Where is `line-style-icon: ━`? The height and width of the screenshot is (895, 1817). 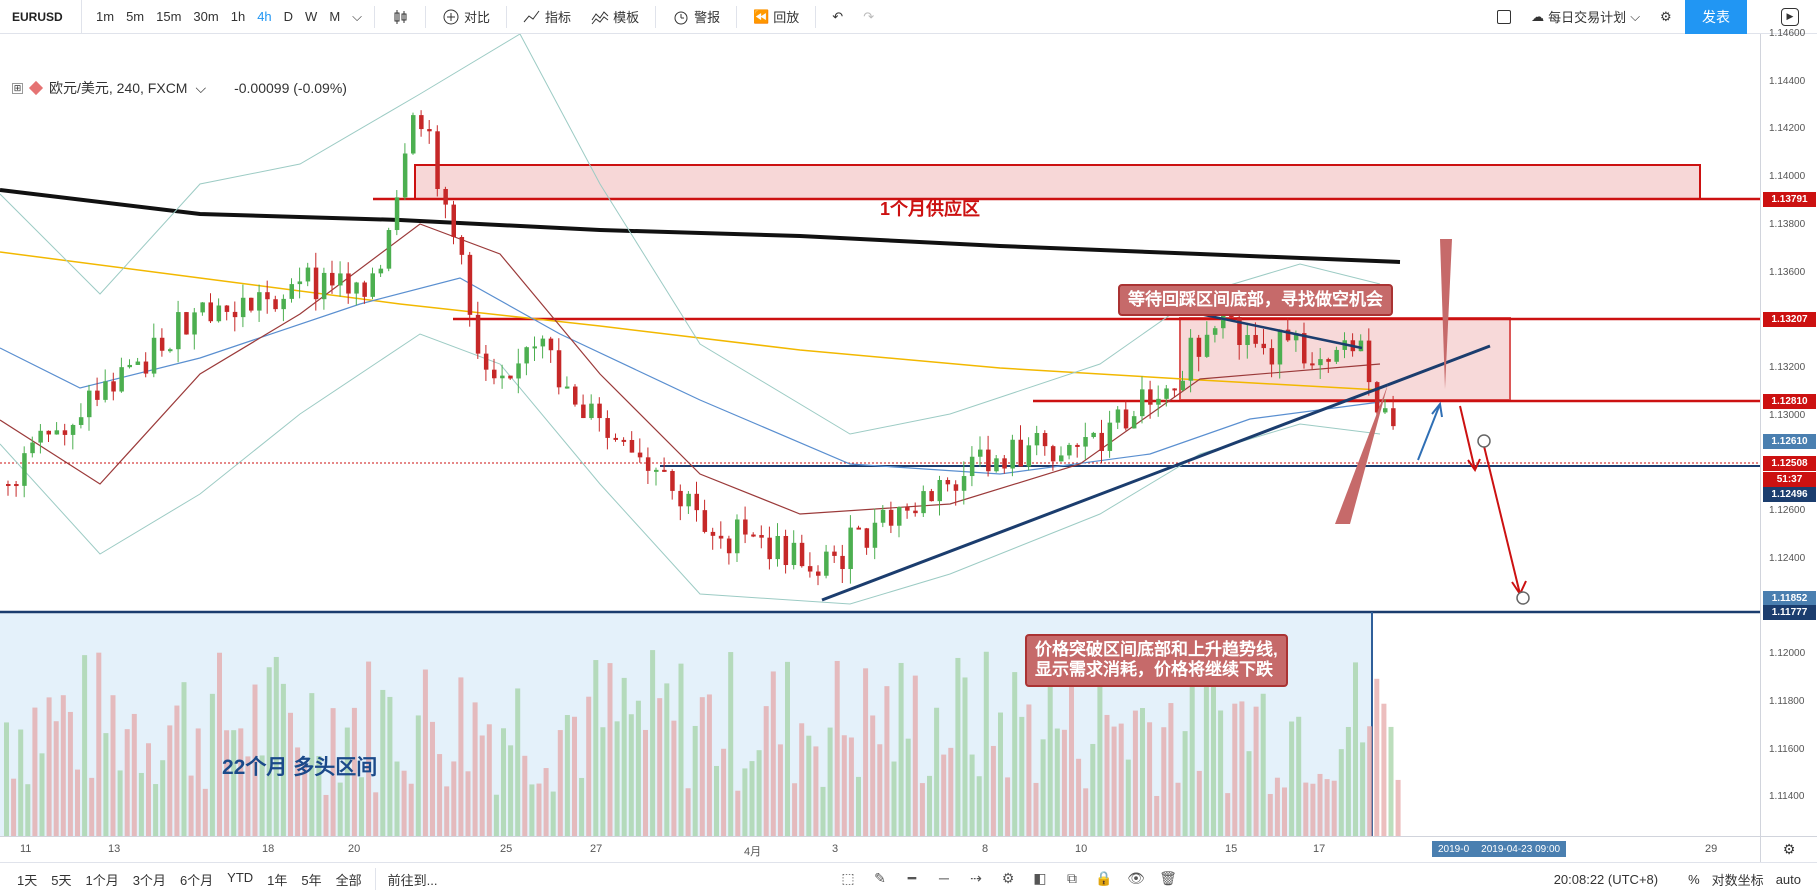
line-style-icon: ━ is located at coordinates (912, 878).